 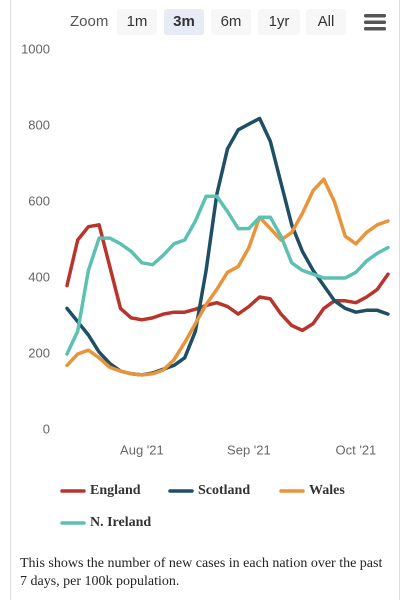 I want to click on x-tick-label: Aug '21, so click(x=142, y=449).